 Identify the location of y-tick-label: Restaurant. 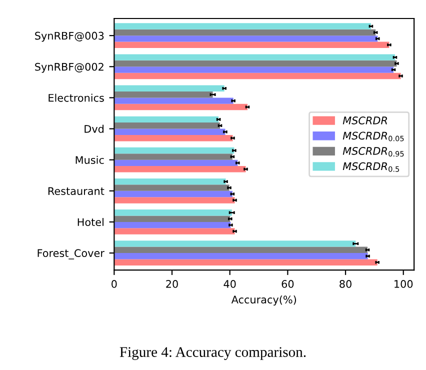
(76, 191).